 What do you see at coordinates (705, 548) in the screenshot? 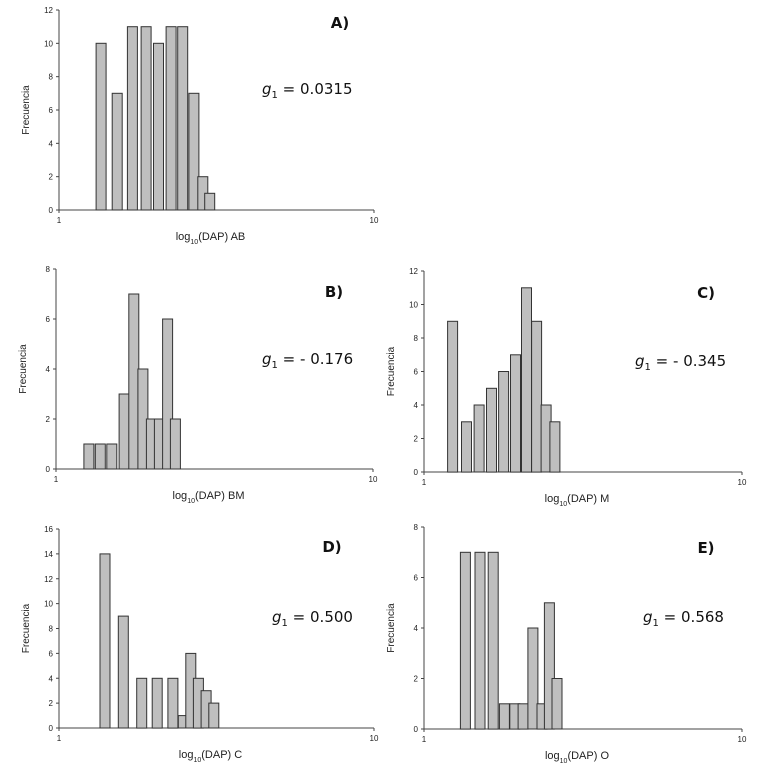
I see `panel-label: E)` at bounding box center [705, 548].